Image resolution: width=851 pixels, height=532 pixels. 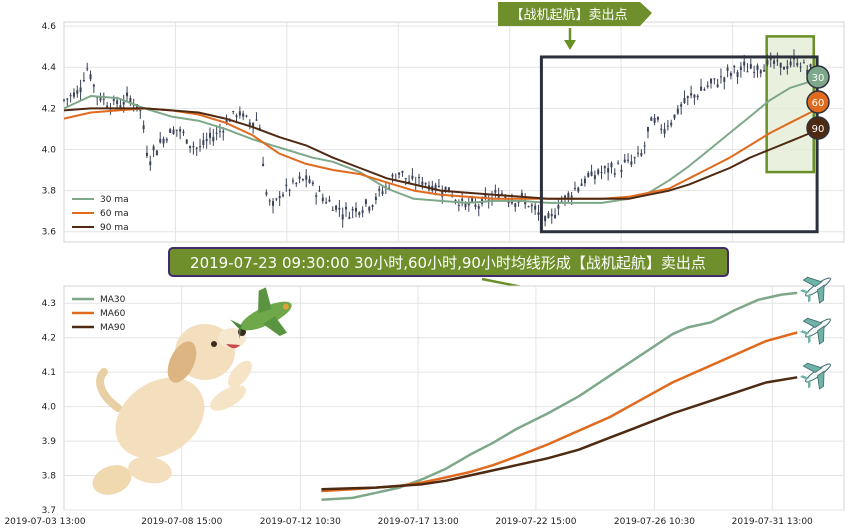 What do you see at coordinates (570, 45) in the screenshot?
I see `sell-point-pointer-head` at bounding box center [570, 45].